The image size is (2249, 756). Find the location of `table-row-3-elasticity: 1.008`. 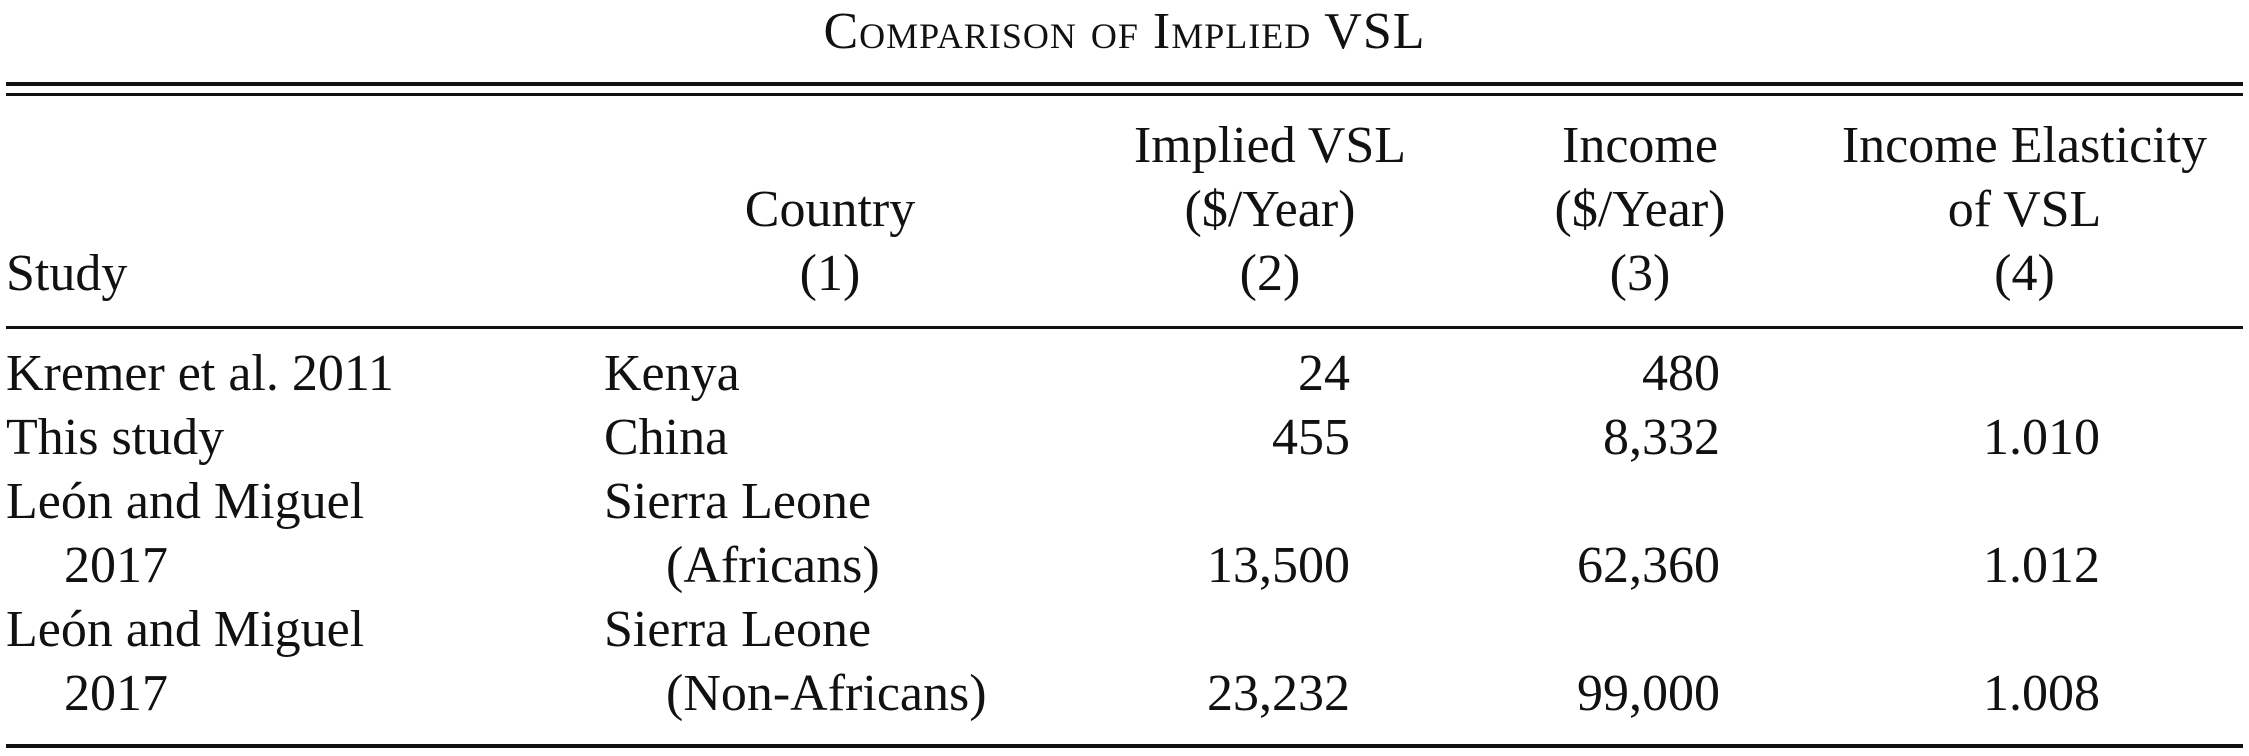

table-row-3-elasticity: 1.008 is located at coordinates (2041, 693).